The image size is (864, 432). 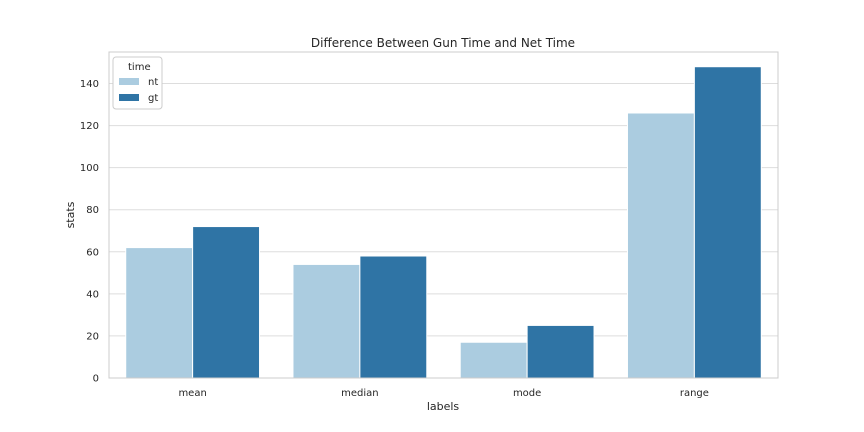 What do you see at coordinates (527, 393) in the screenshot?
I see `x-tick-label-mode: mode` at bounding box center [527, 393].